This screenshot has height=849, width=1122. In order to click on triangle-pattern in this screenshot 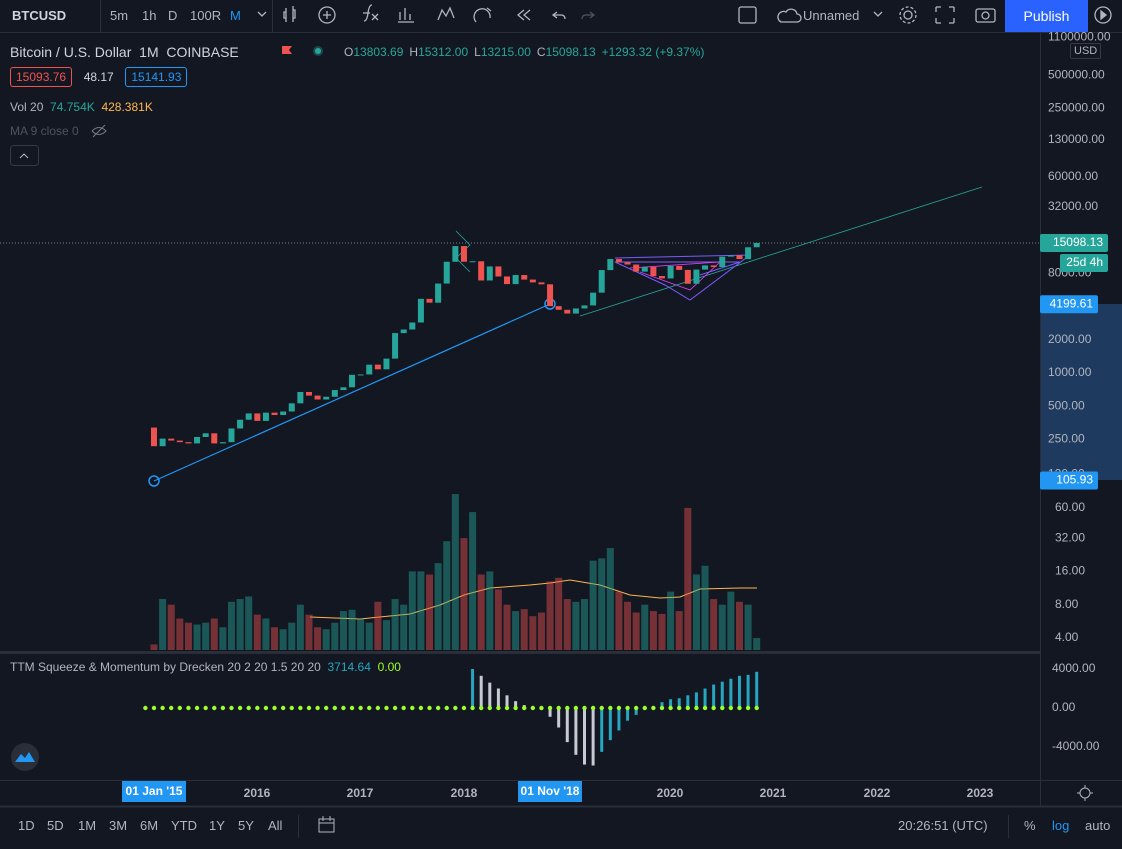, I will do `click(683, 277)`.